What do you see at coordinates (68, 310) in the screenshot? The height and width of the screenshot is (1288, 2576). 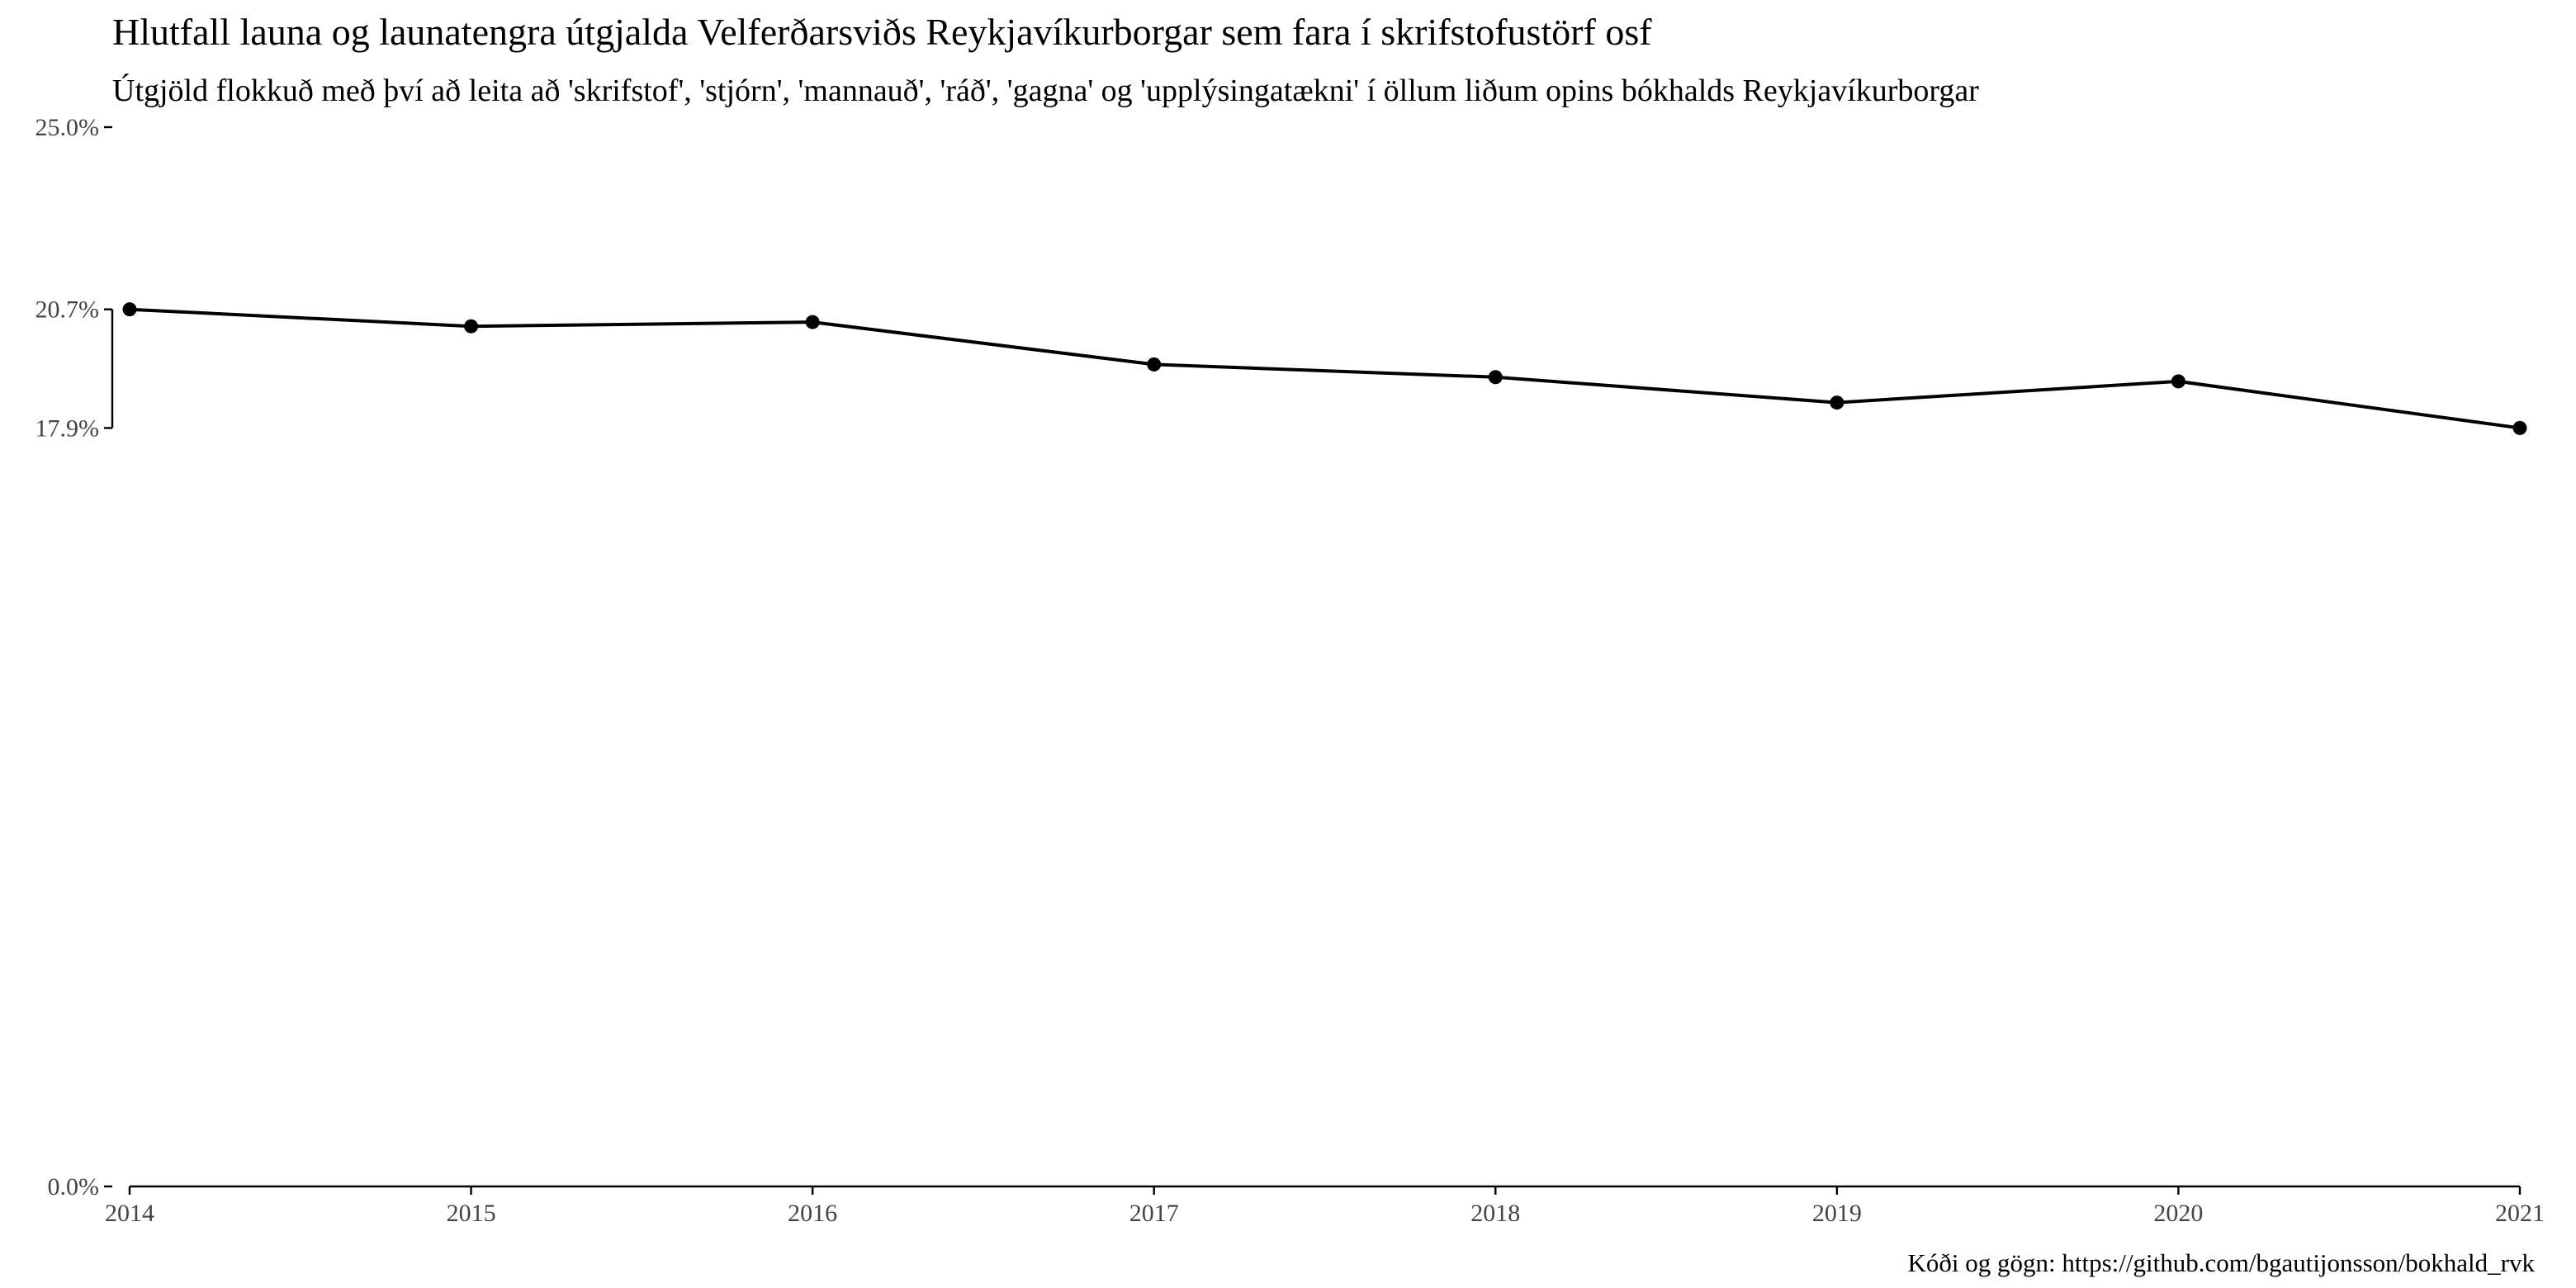 I see `y-tick-label: 20.7%` at bounding box center [68, 310].